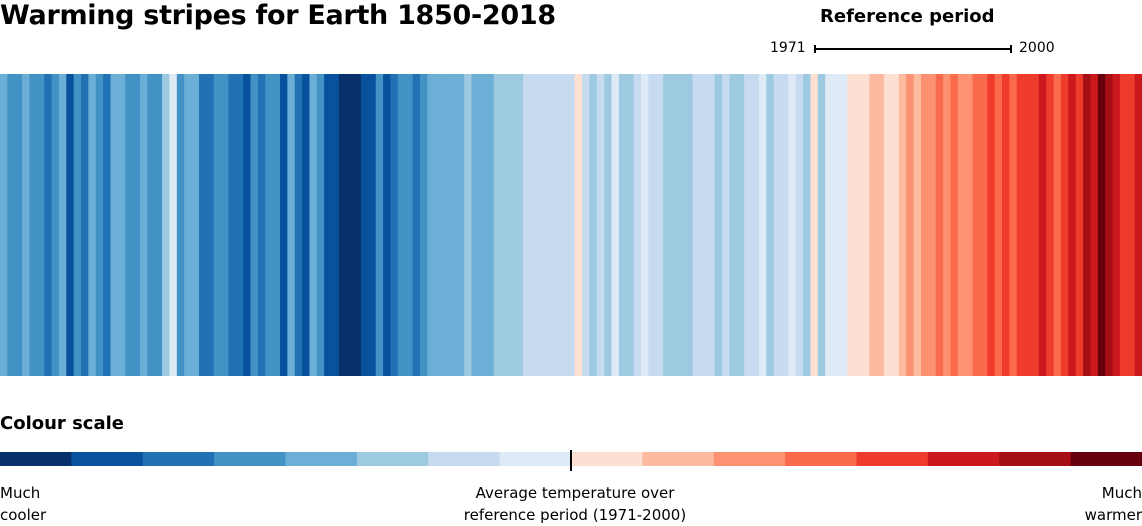  Describe the element at coordinates (788, 48) in the screenshot. I see `reference-period-start: 1971` at that location.